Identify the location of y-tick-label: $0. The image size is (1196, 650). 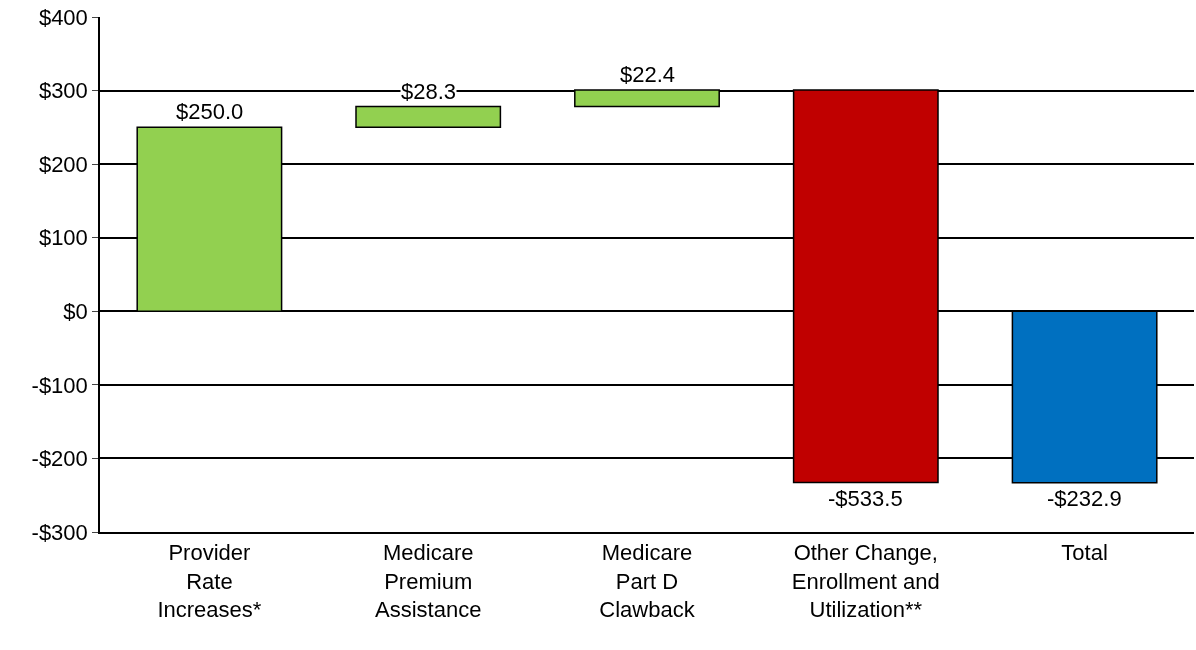
(75, 311).